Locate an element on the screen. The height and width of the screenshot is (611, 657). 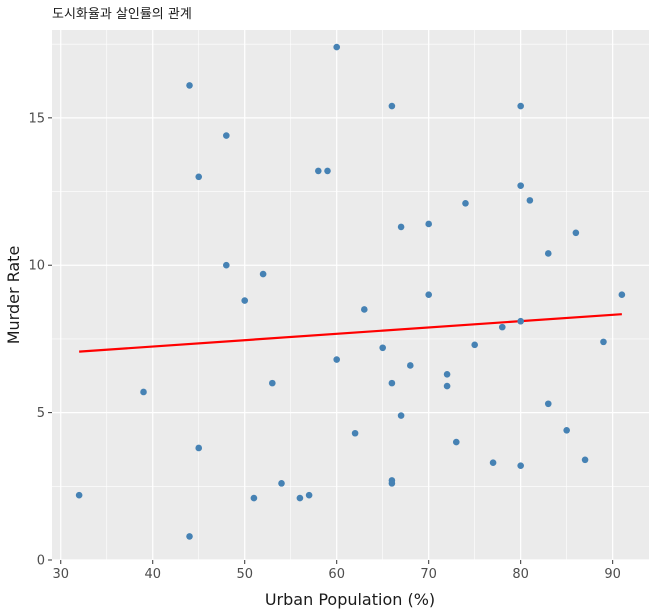
chart-title: 도시화율과 살인률의 관계 is located at coordinates (122, 14).